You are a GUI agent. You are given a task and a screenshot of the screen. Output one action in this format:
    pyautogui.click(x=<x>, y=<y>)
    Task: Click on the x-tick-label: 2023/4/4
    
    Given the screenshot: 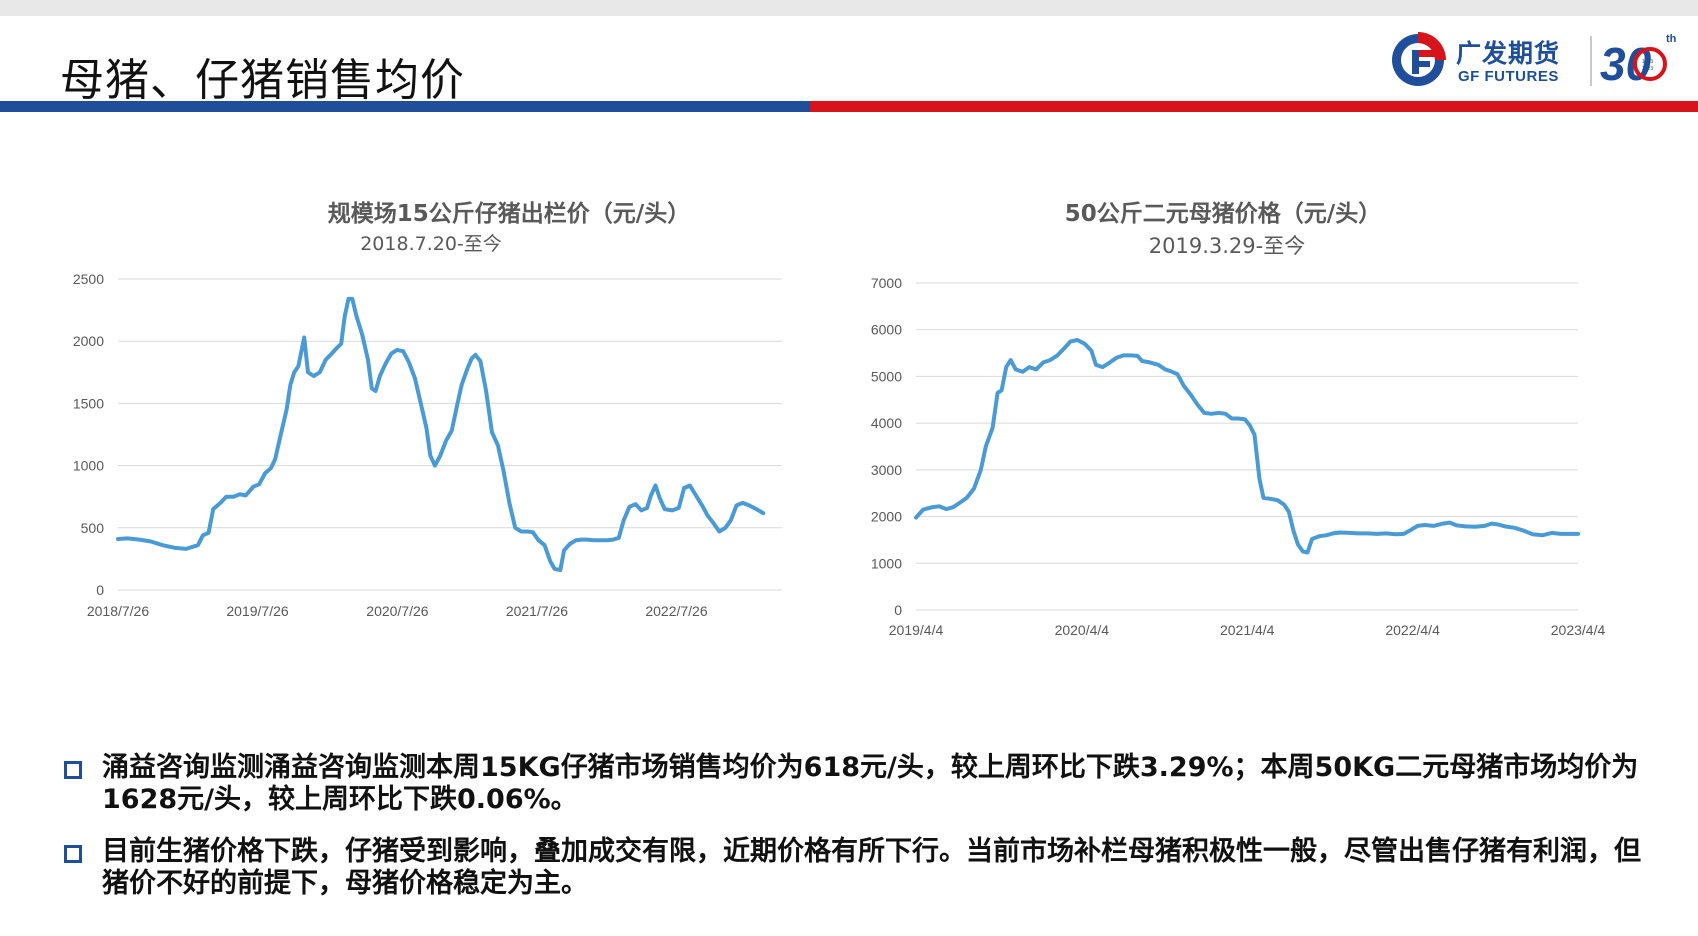 What is the action you would take?
    pyautogui.click(x=1578, y=630)
    